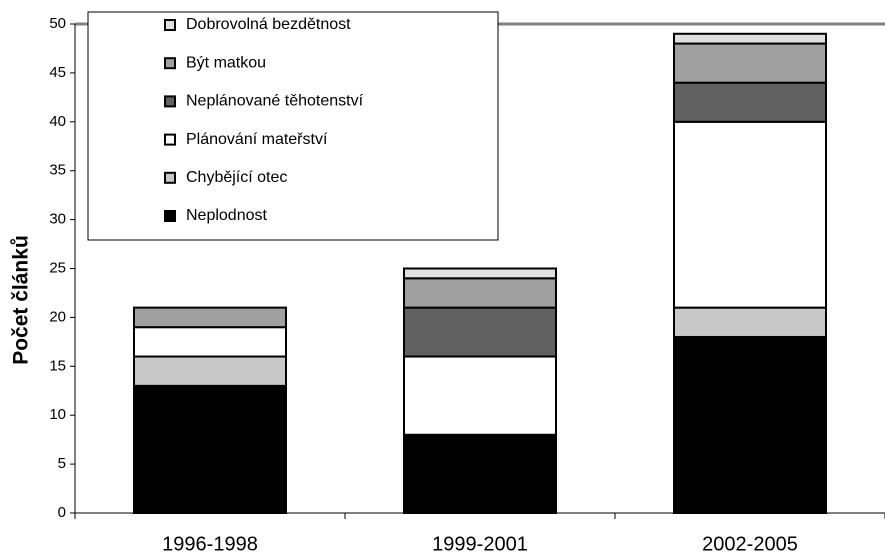 The image size is (885, 557). Describe the element at coordinates (57, 316) in the screenshot. I see `y-tick-label: 20` at that location.